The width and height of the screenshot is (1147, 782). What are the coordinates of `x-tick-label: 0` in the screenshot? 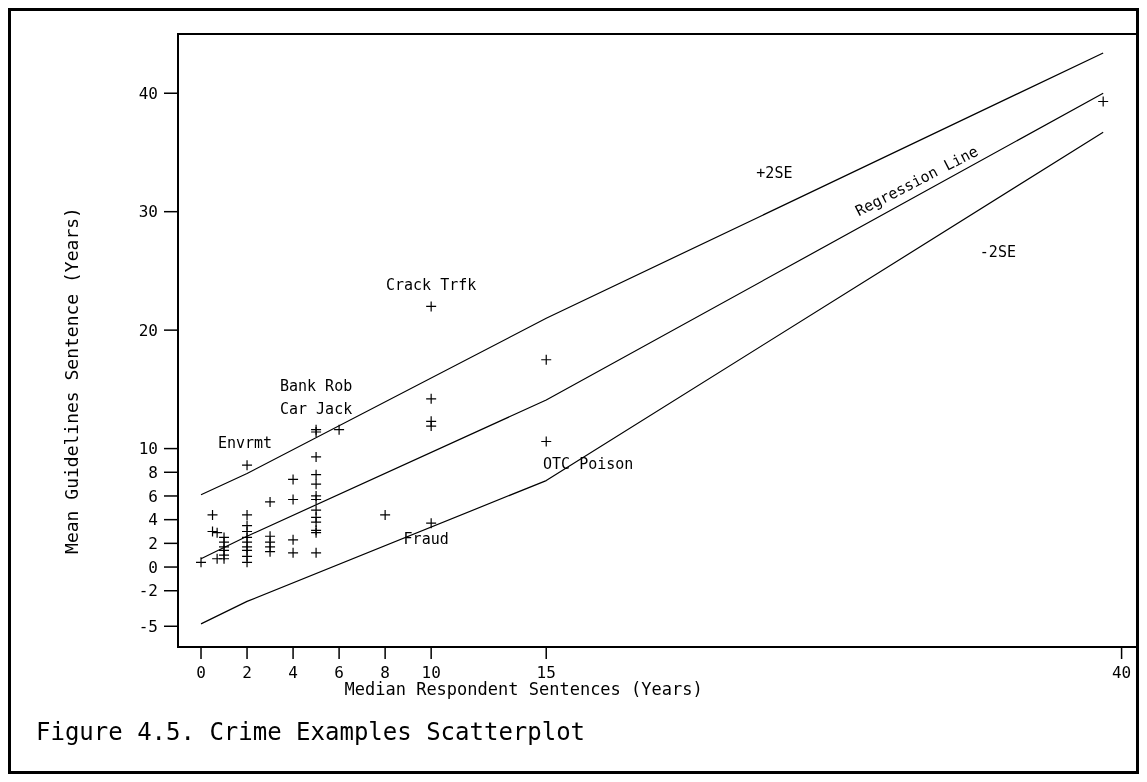 It's located at (201, 672).